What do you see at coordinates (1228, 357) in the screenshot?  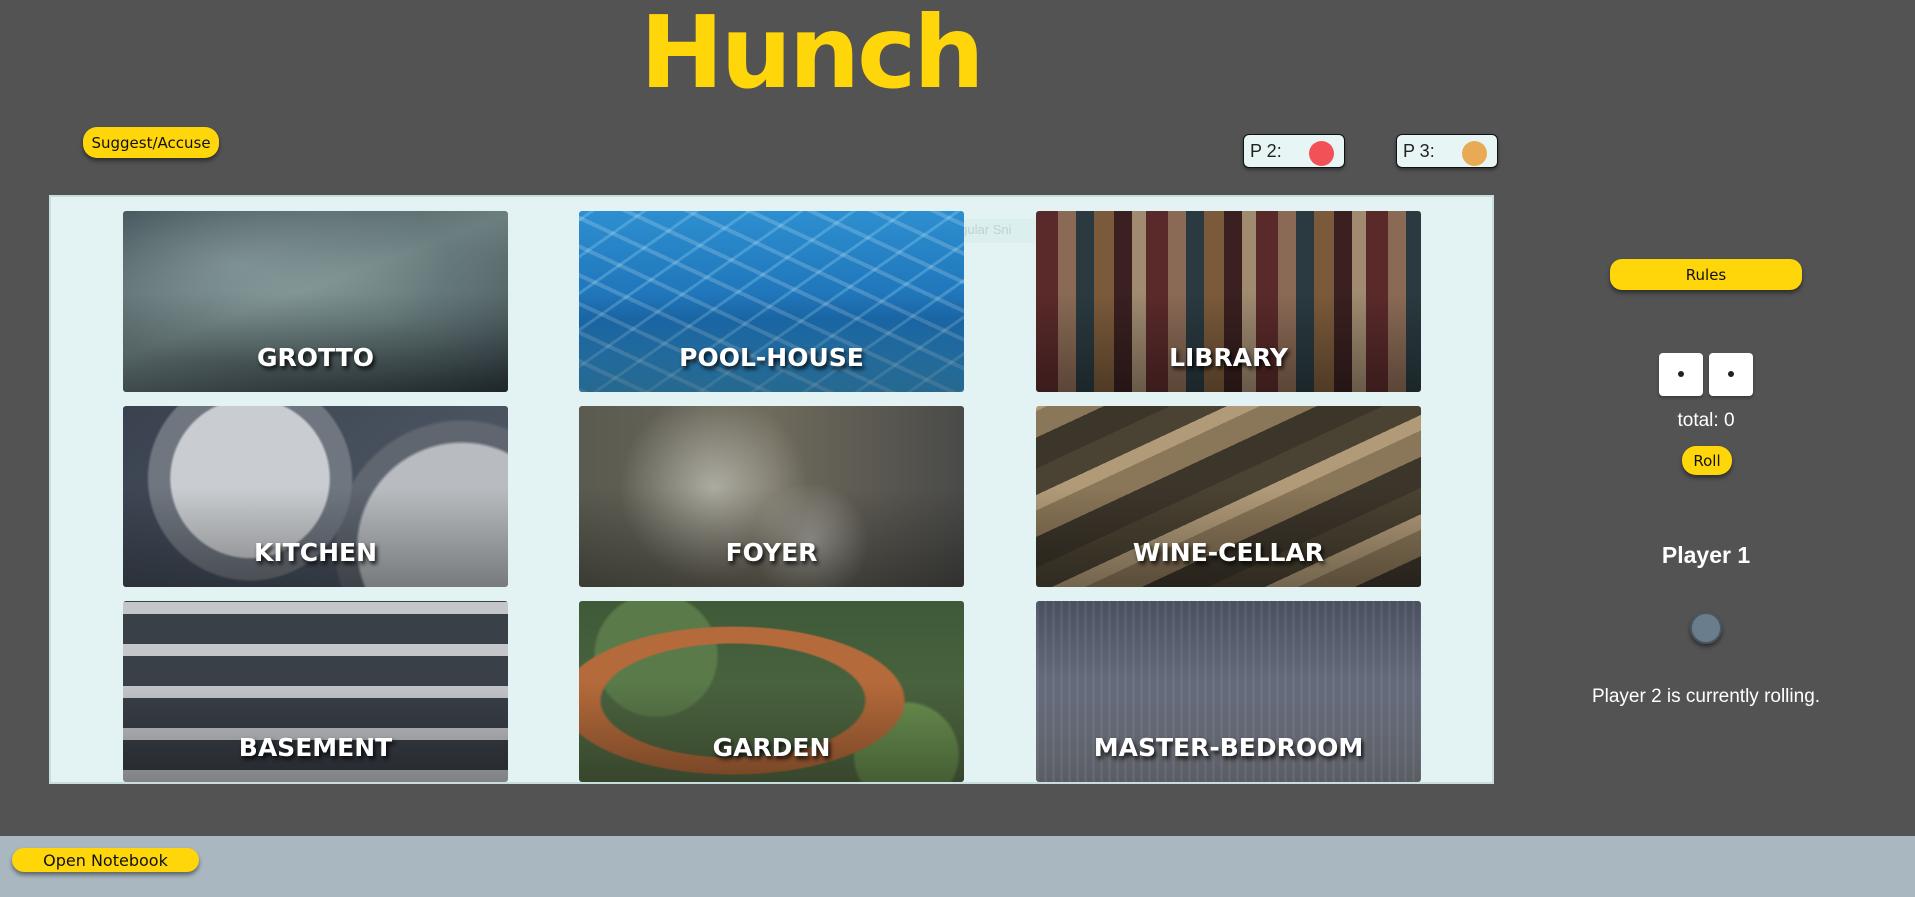 I see `room-label: LIBRARY` at bounding box center [1228, 357].